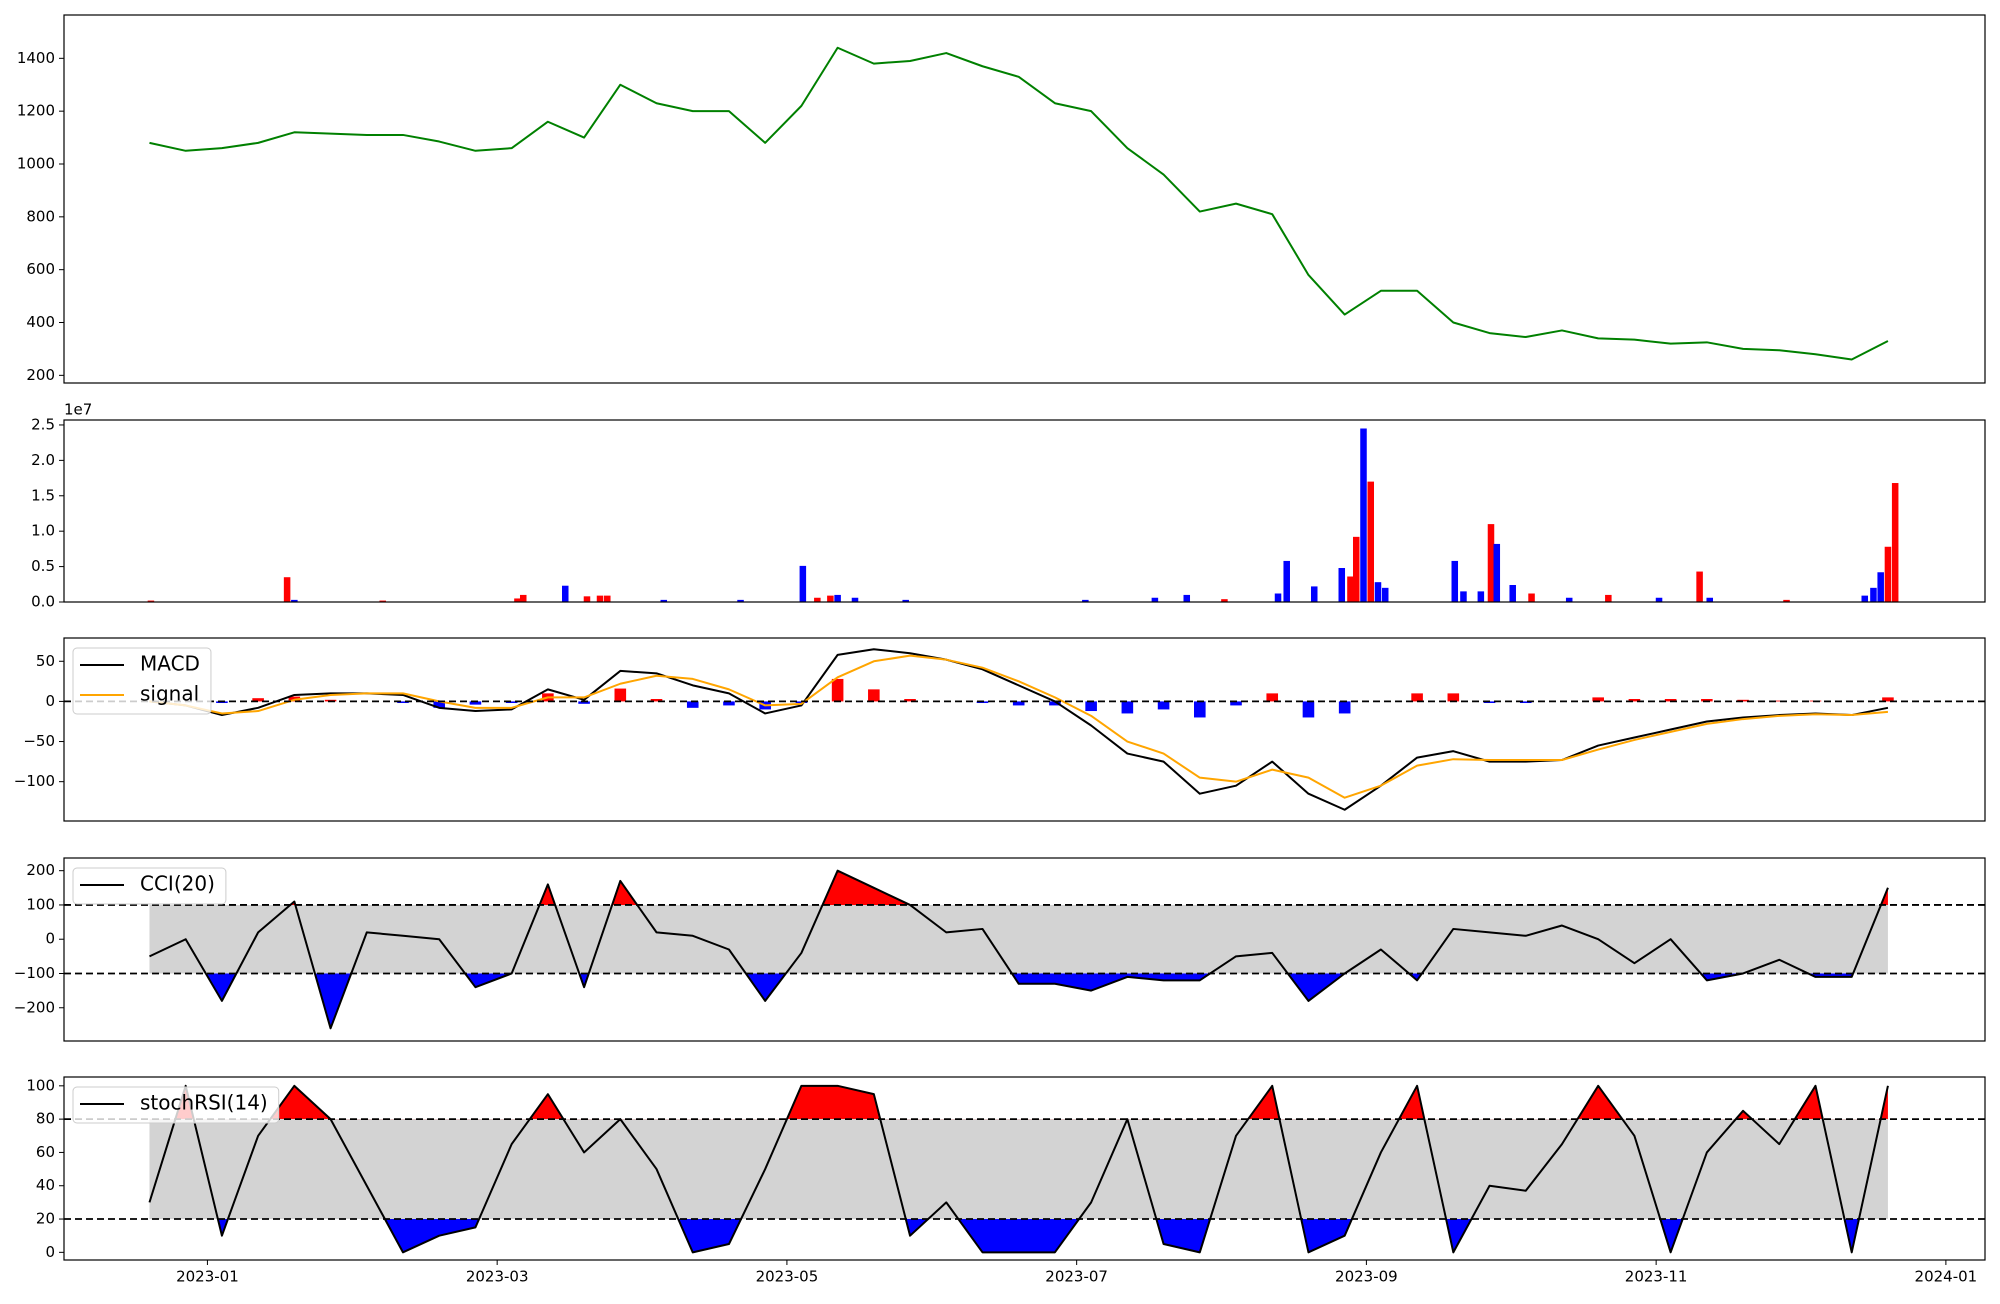 The width and height of the screenshot is (2000, 1304). What do you see at coordinates (142, 681) in the screenshot?
I see `legend: MACD signal` at bounding box center [142, 681].